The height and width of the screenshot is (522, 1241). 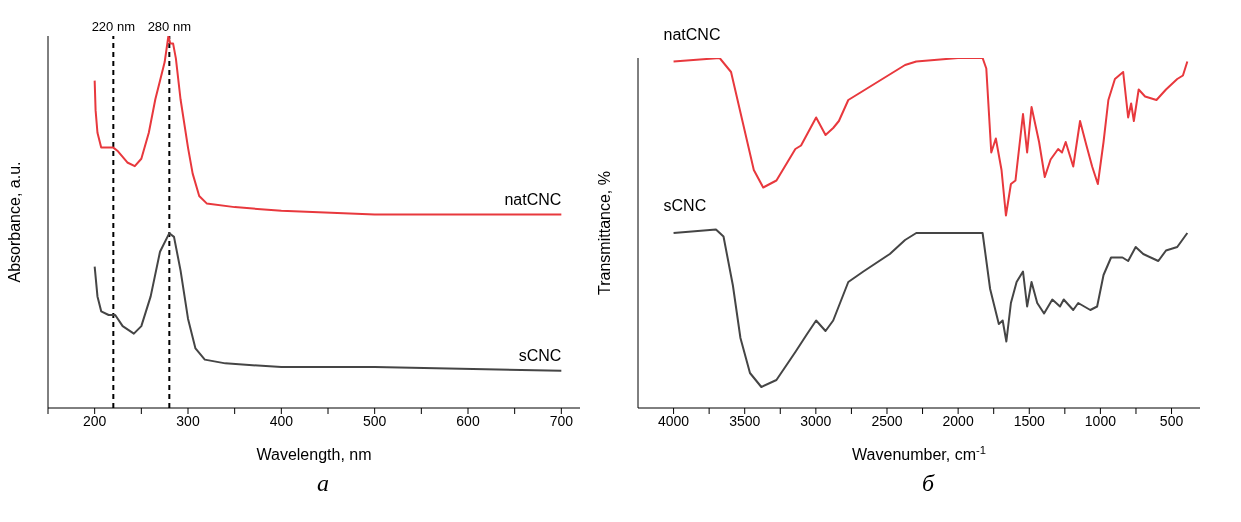 I want to click on x-tick-label: 2000, so click(x=958, y=420).